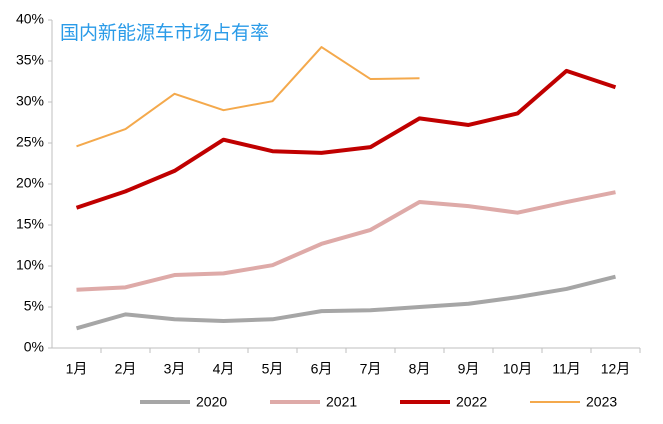 This screenshot has height=424, width=663. What do you see at coordinates (211, 402) in the screenshot?
I see `legend-label: 2020` at bounding box center [211, 402].